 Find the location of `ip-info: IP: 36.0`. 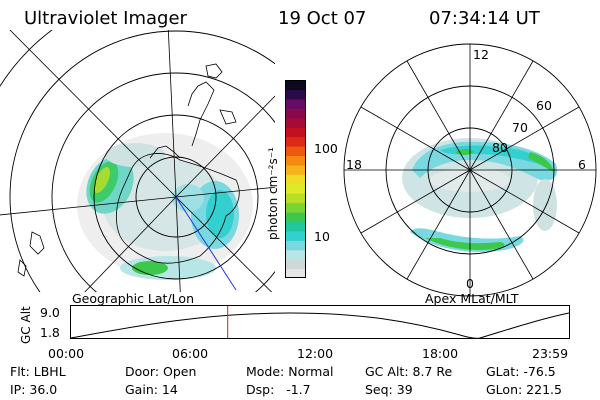

ip-info: IP: 36.0 is located at coordinates (34, 389).